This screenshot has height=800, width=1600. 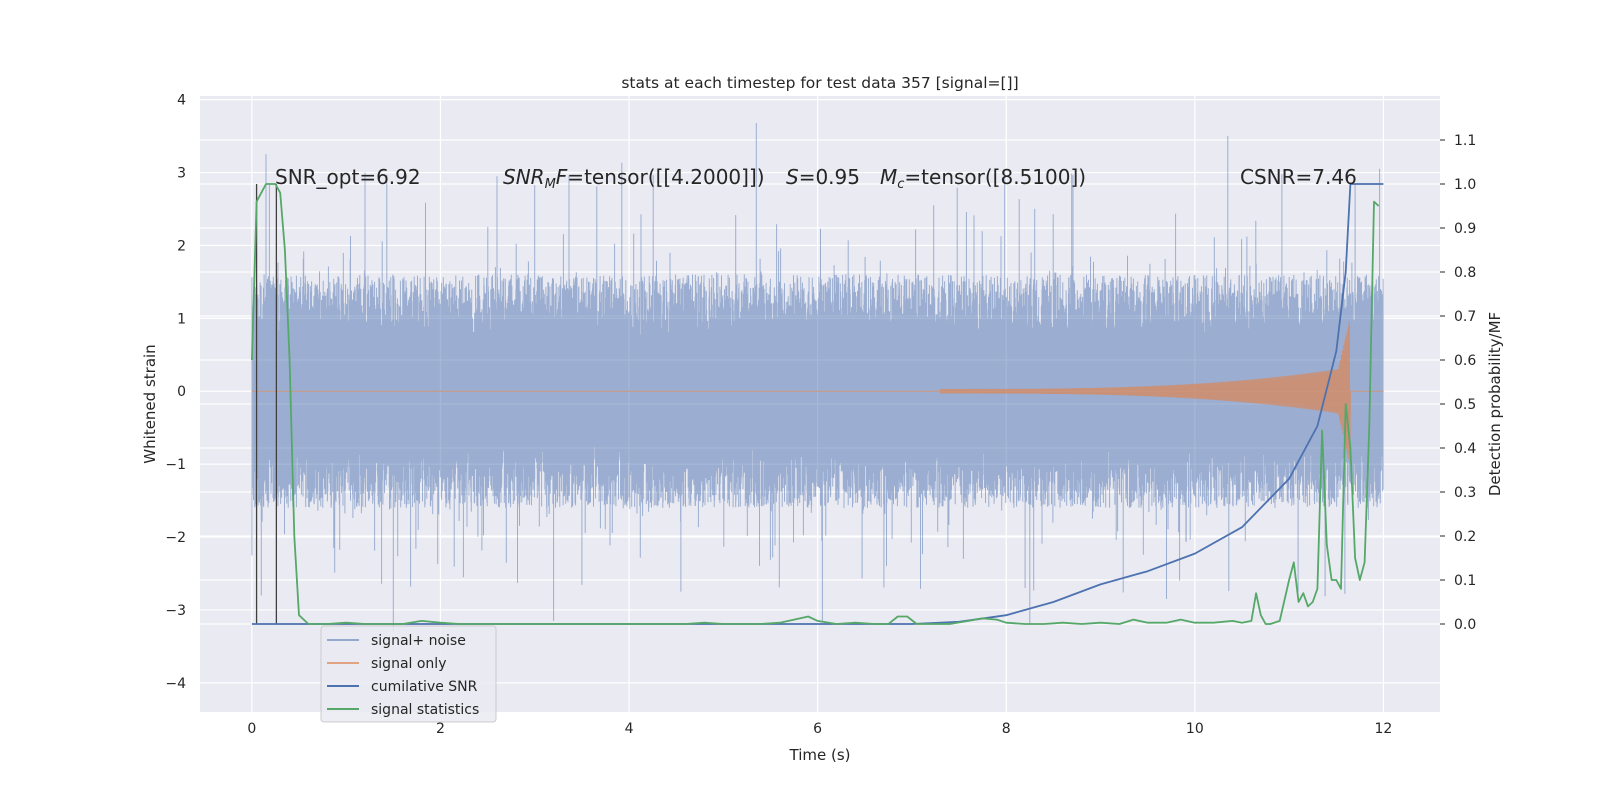 I want to click on legend-label-cumulative-snr: cumilative SNR, so click(x=424, y=687).